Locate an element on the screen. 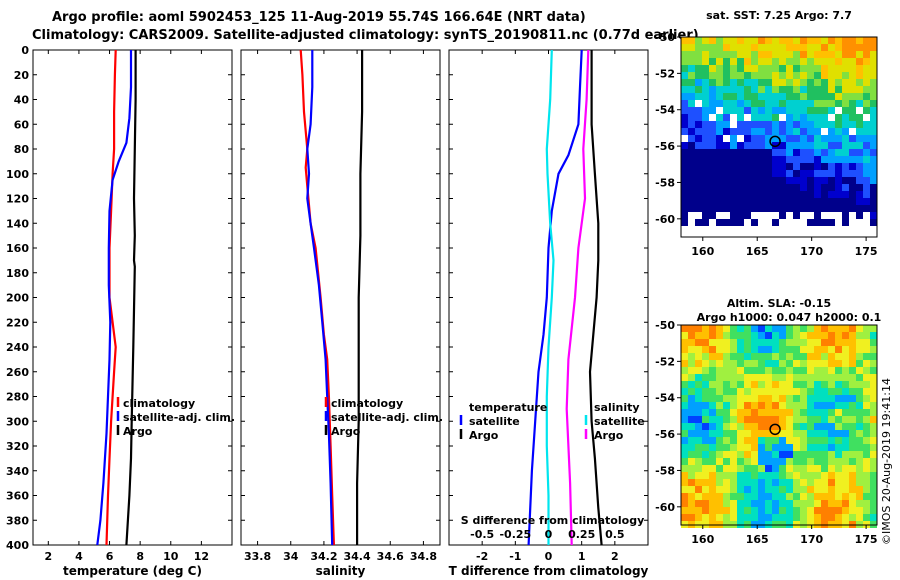 The image size is (900, 580). y-tick-label: 400 is located at coordinates (17, 545).